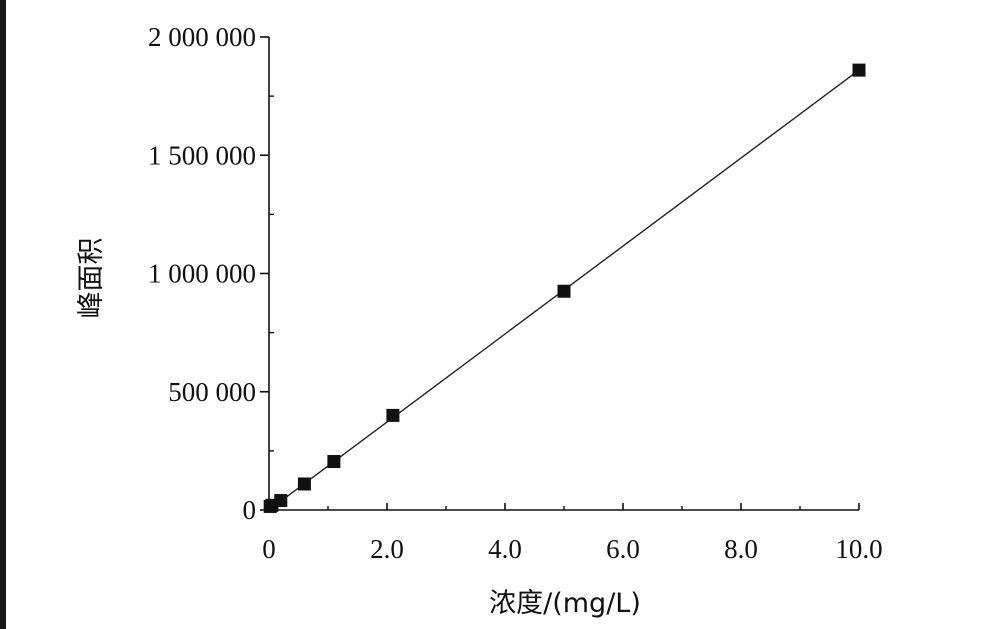 The height and width of the screenshot is (629, 997). What do you see at coordinates (387, 549) in the screenshot?
I see `x-tick-label: 2.0` at bounding box center [387, 549].